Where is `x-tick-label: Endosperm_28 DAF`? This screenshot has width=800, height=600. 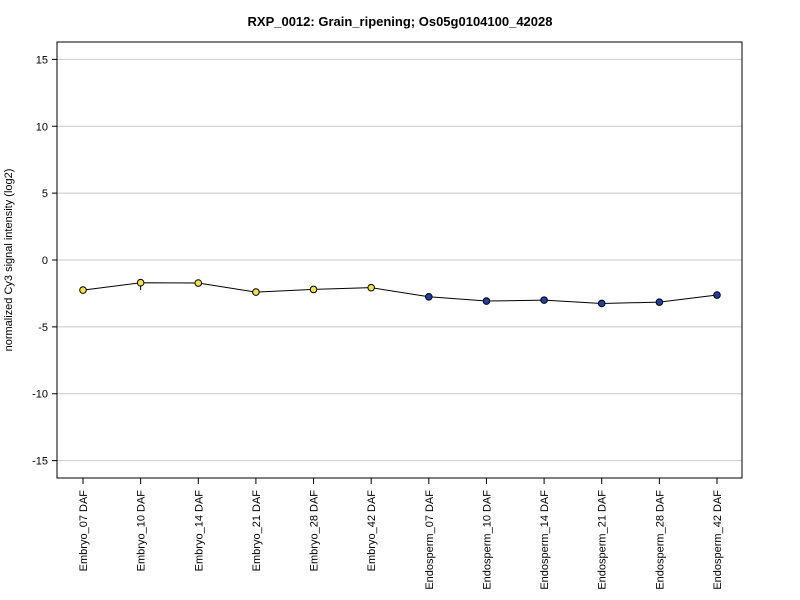
x-tick-label: Endosperm_28 DAF is located at coordinates (660, 540).